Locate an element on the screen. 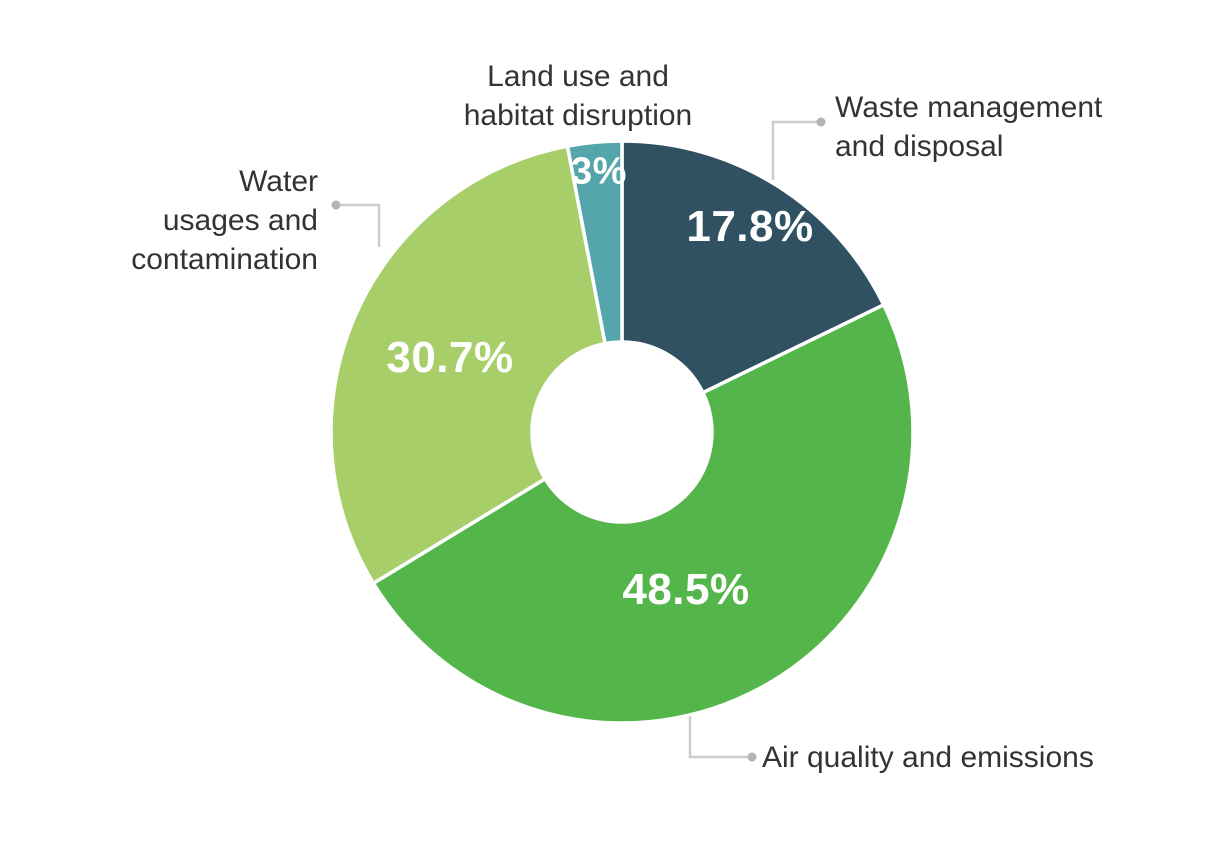  category-label-line: Land use and is located at coordinates (578, 76).